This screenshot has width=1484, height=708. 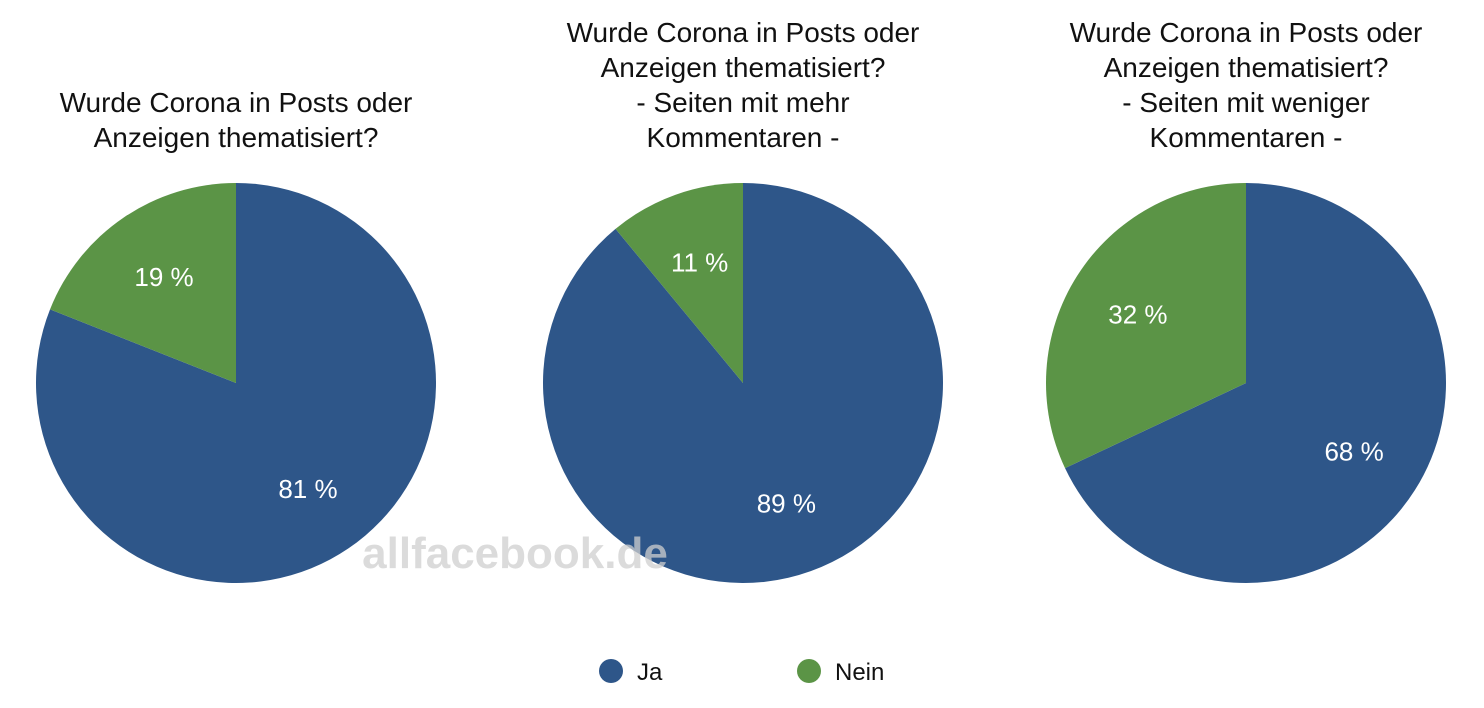 I want to click on watermark-text: allfacebook.de, so click(x=515, y=553).